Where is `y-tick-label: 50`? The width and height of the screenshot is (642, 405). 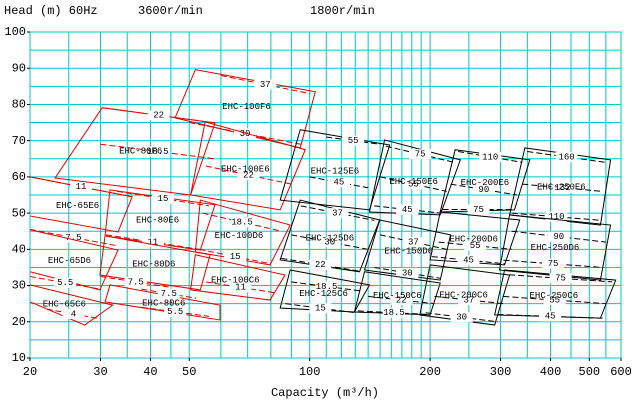 y-tick-label: 50 is located at coordinates (19, 213).